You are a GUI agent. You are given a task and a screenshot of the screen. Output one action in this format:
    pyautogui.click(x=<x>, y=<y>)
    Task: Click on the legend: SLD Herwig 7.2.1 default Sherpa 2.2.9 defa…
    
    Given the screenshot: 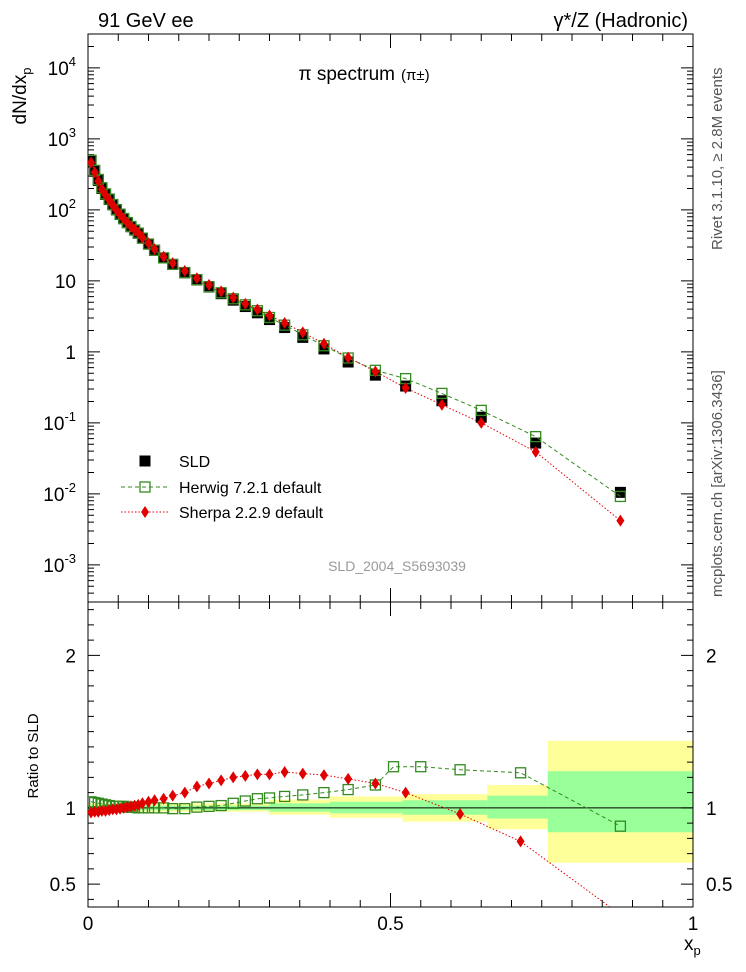 What is the action you would take?
    pyautogui.click(x=222, y=488)
    